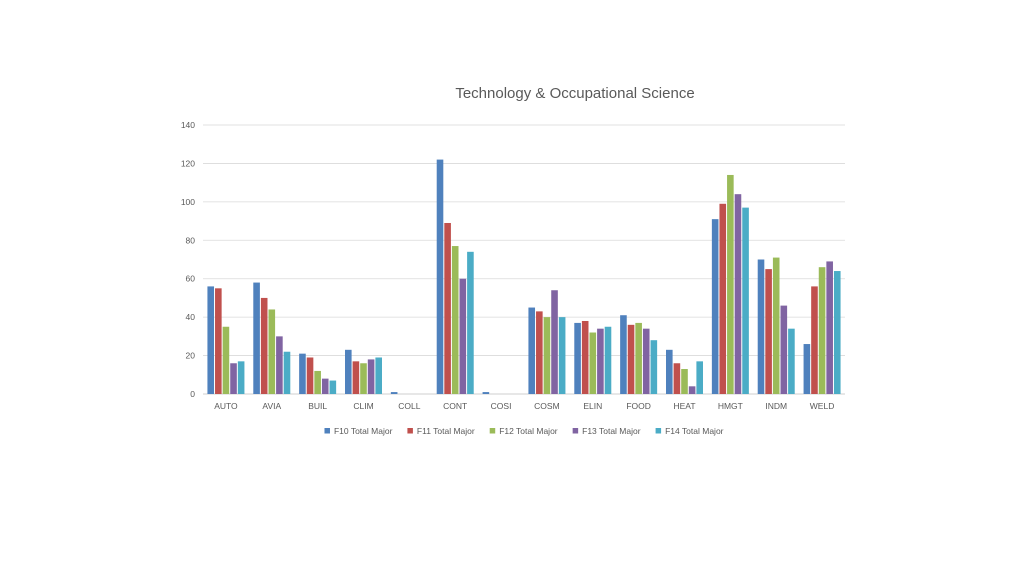 The width and height of the screenshot is (1024, 576). I want to click on y-tick-label: 100, so click(188, 202).